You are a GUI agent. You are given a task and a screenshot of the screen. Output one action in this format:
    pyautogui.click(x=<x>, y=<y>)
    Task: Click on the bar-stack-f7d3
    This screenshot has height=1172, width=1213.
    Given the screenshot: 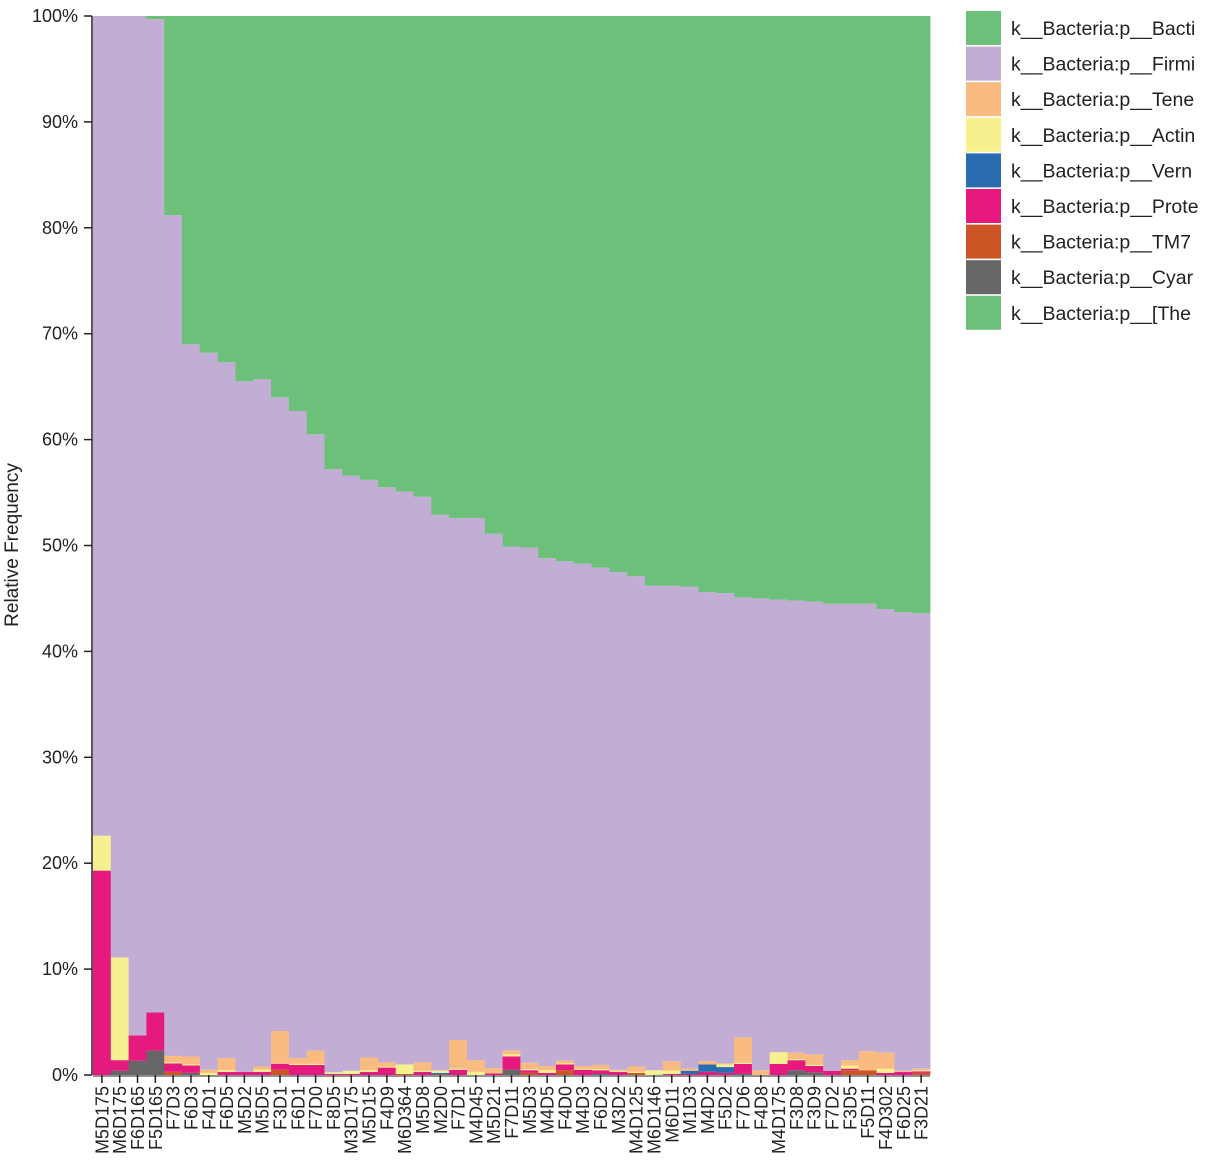 What is the action you would take?
    pyautogui.click(x=173, y=545)
    